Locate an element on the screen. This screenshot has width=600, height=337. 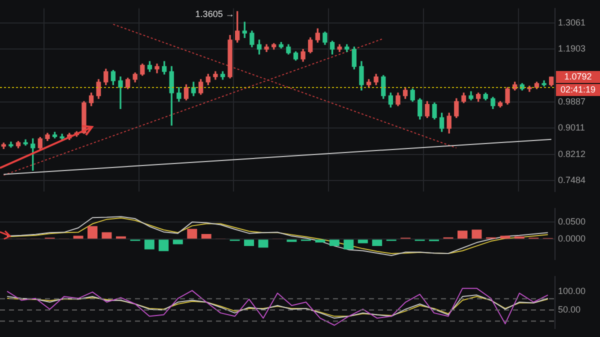
text: 1.0792 is located at coordinates (578, 76).